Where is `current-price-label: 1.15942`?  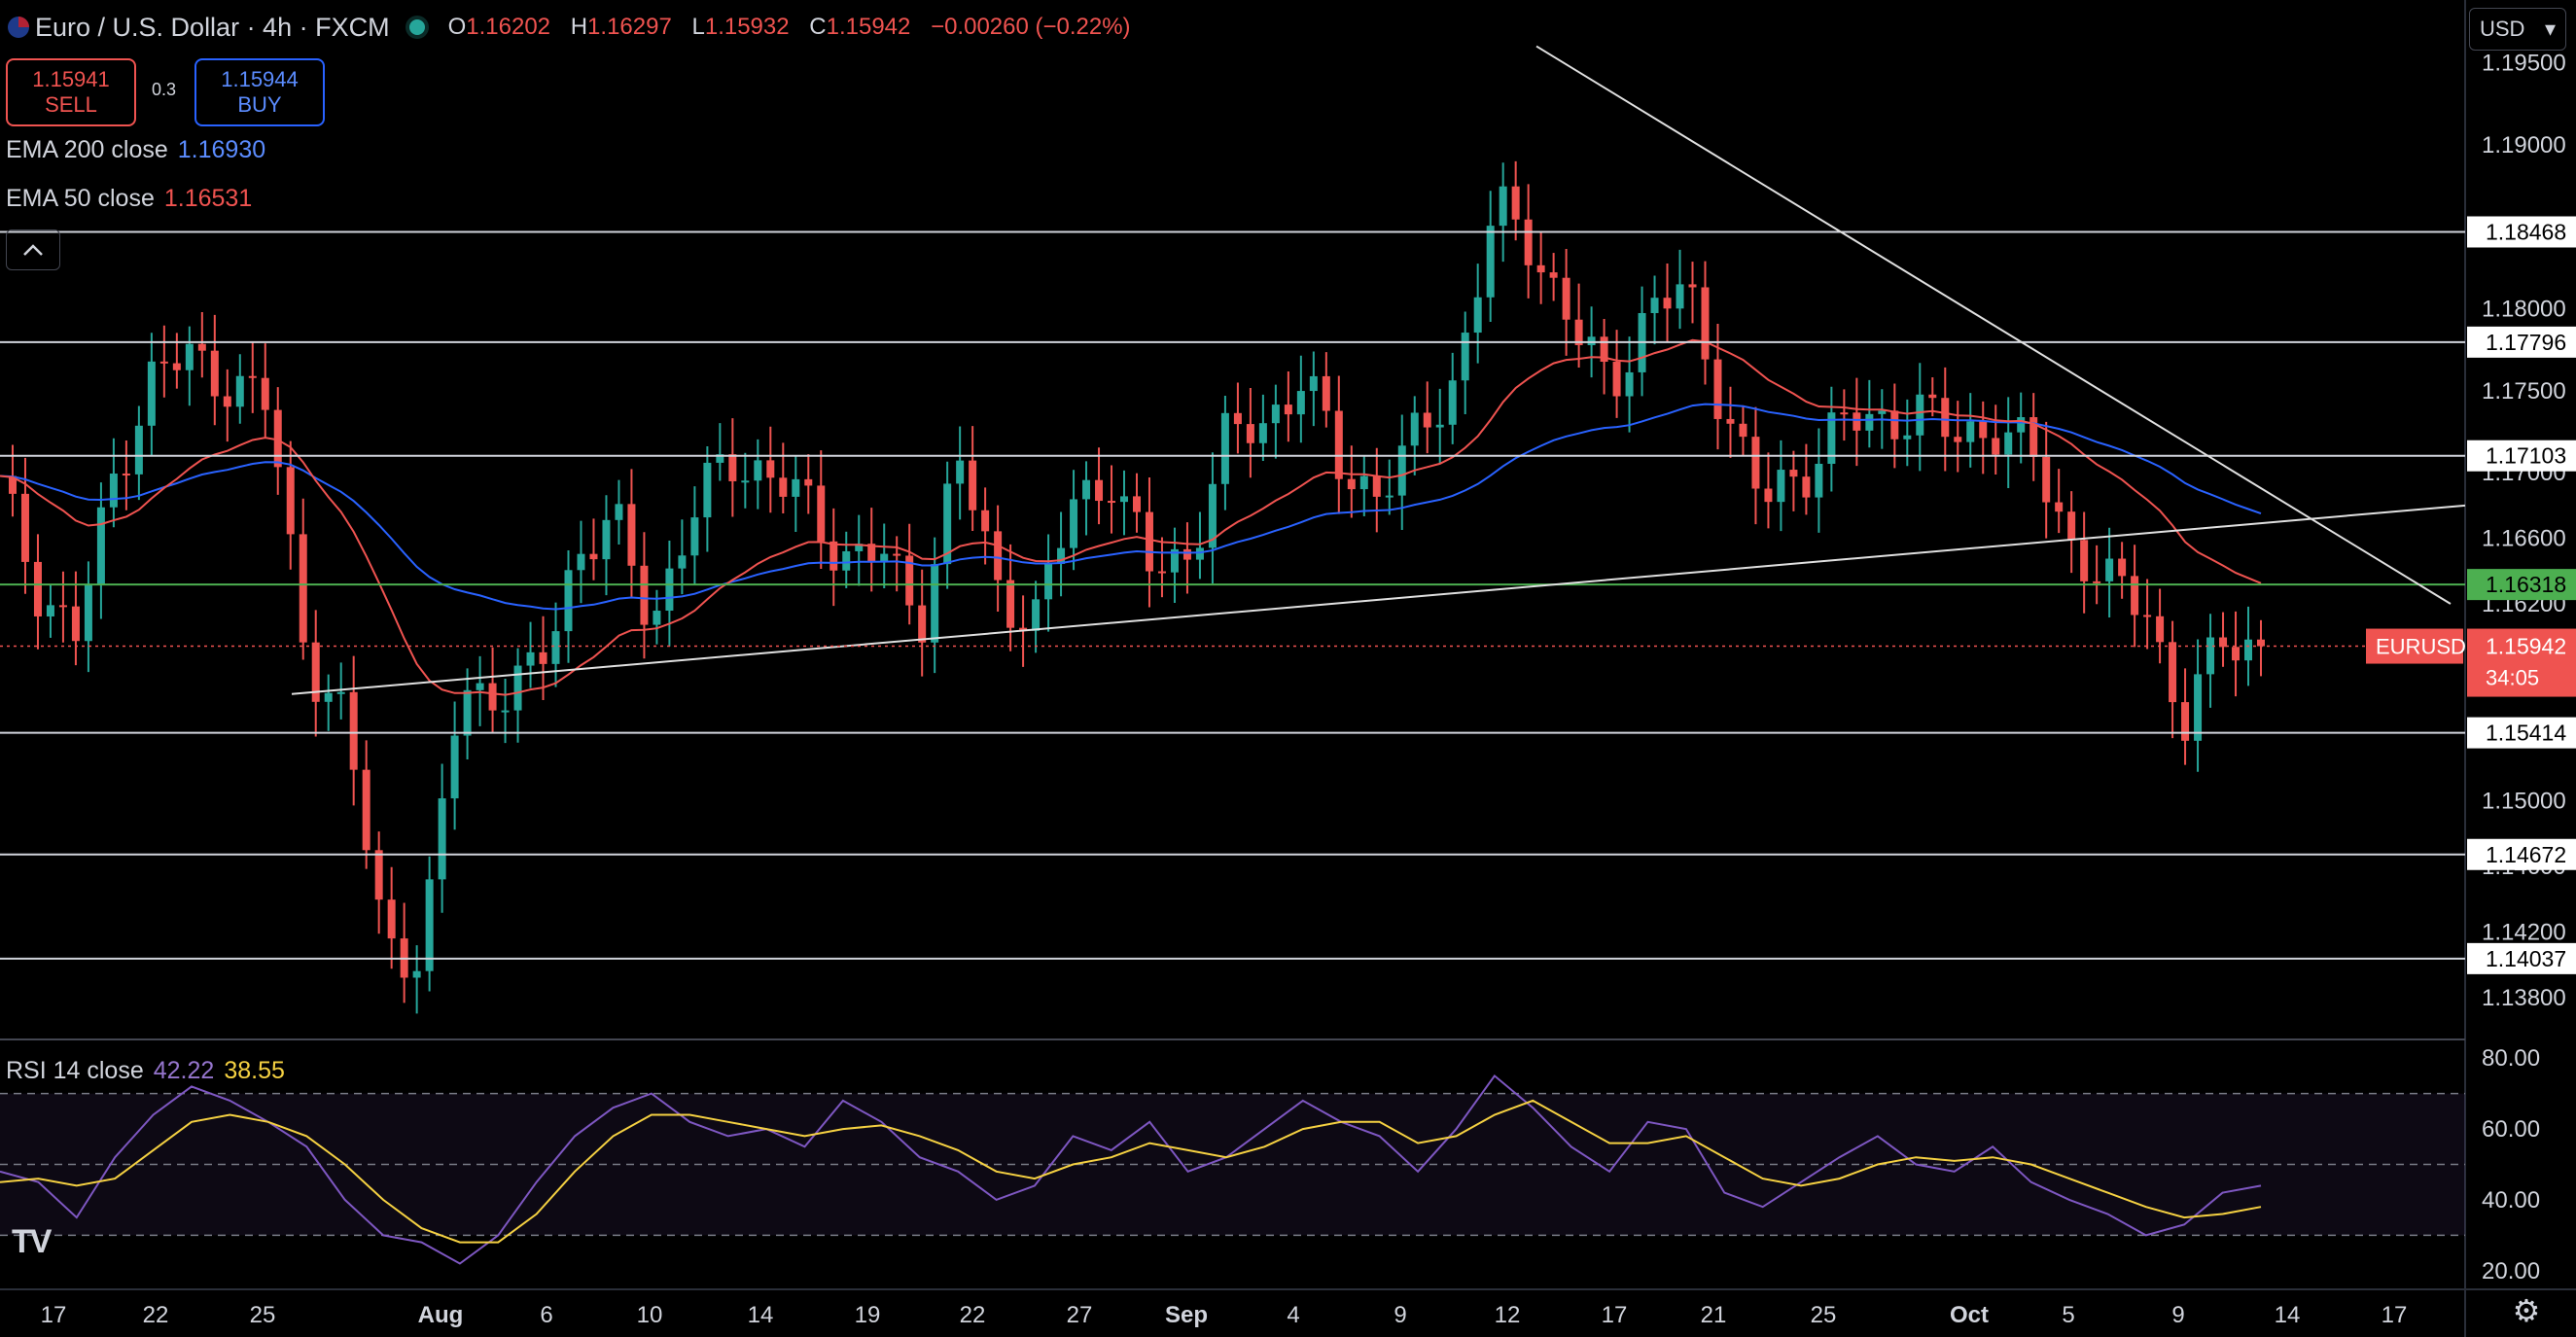
current-price-label: 1.15942 is located at coordinates (2526, 646).